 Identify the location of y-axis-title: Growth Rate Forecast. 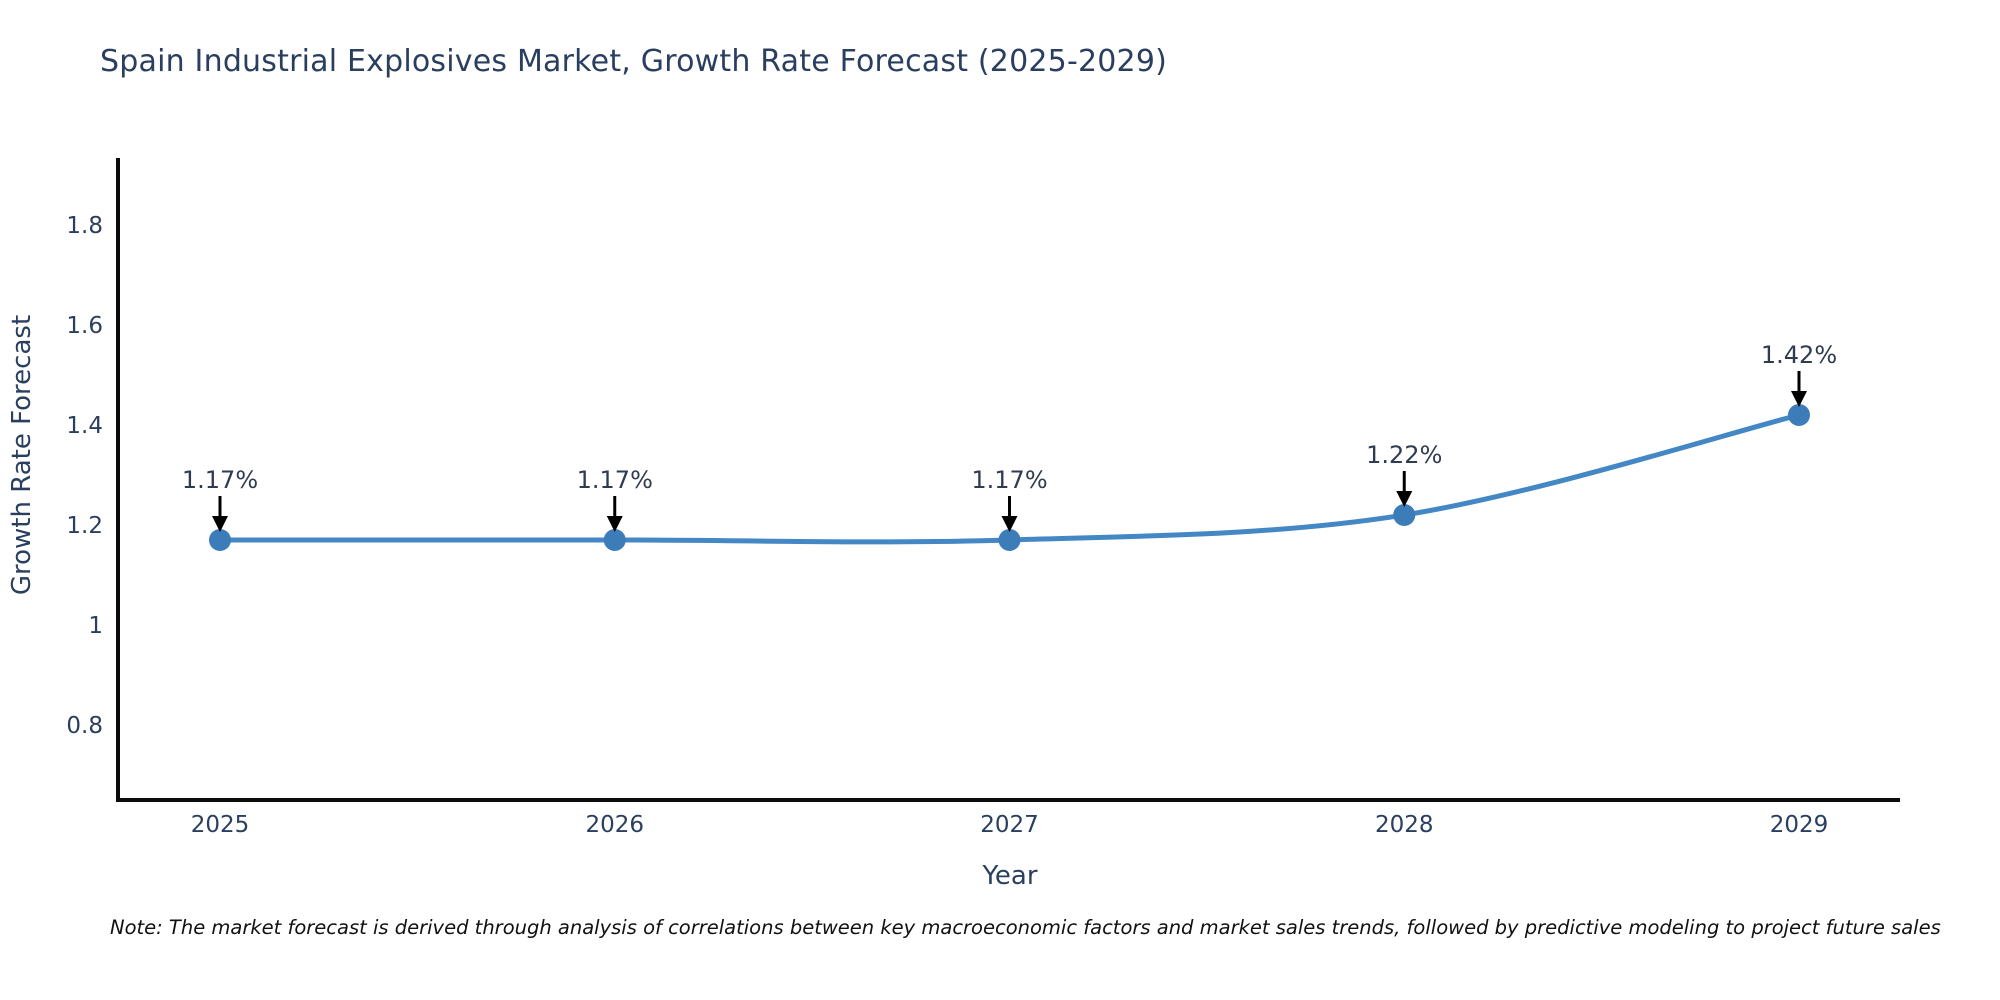
(22, 455).